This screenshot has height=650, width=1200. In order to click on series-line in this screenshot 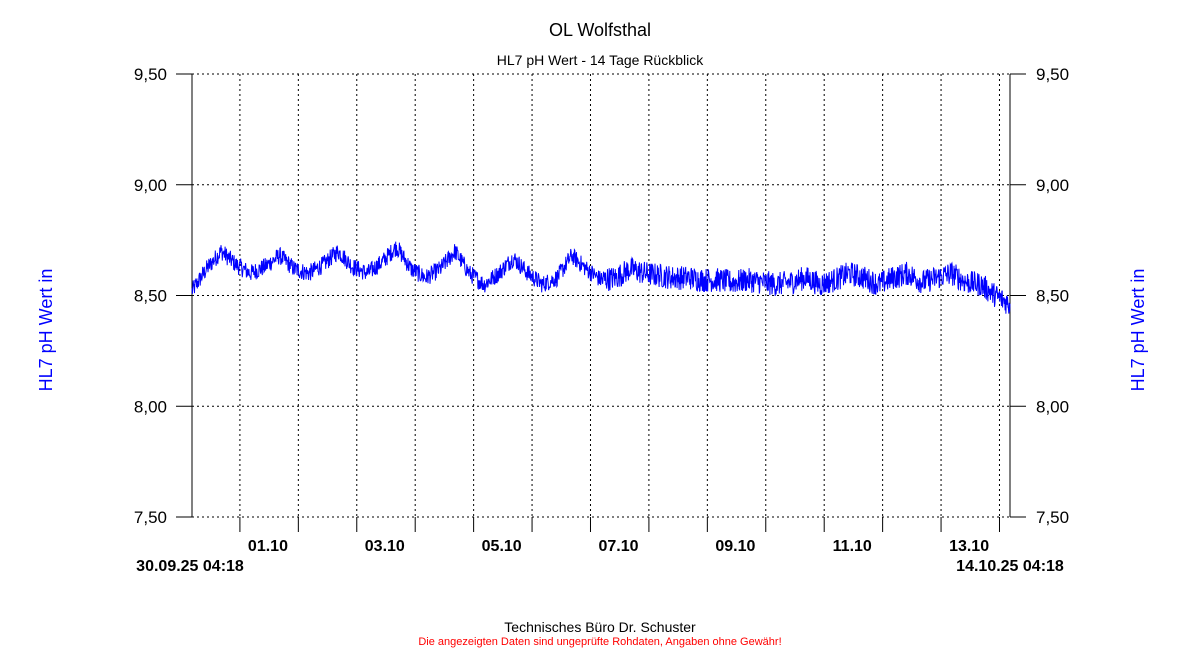, I will do `click(601, 277)`.